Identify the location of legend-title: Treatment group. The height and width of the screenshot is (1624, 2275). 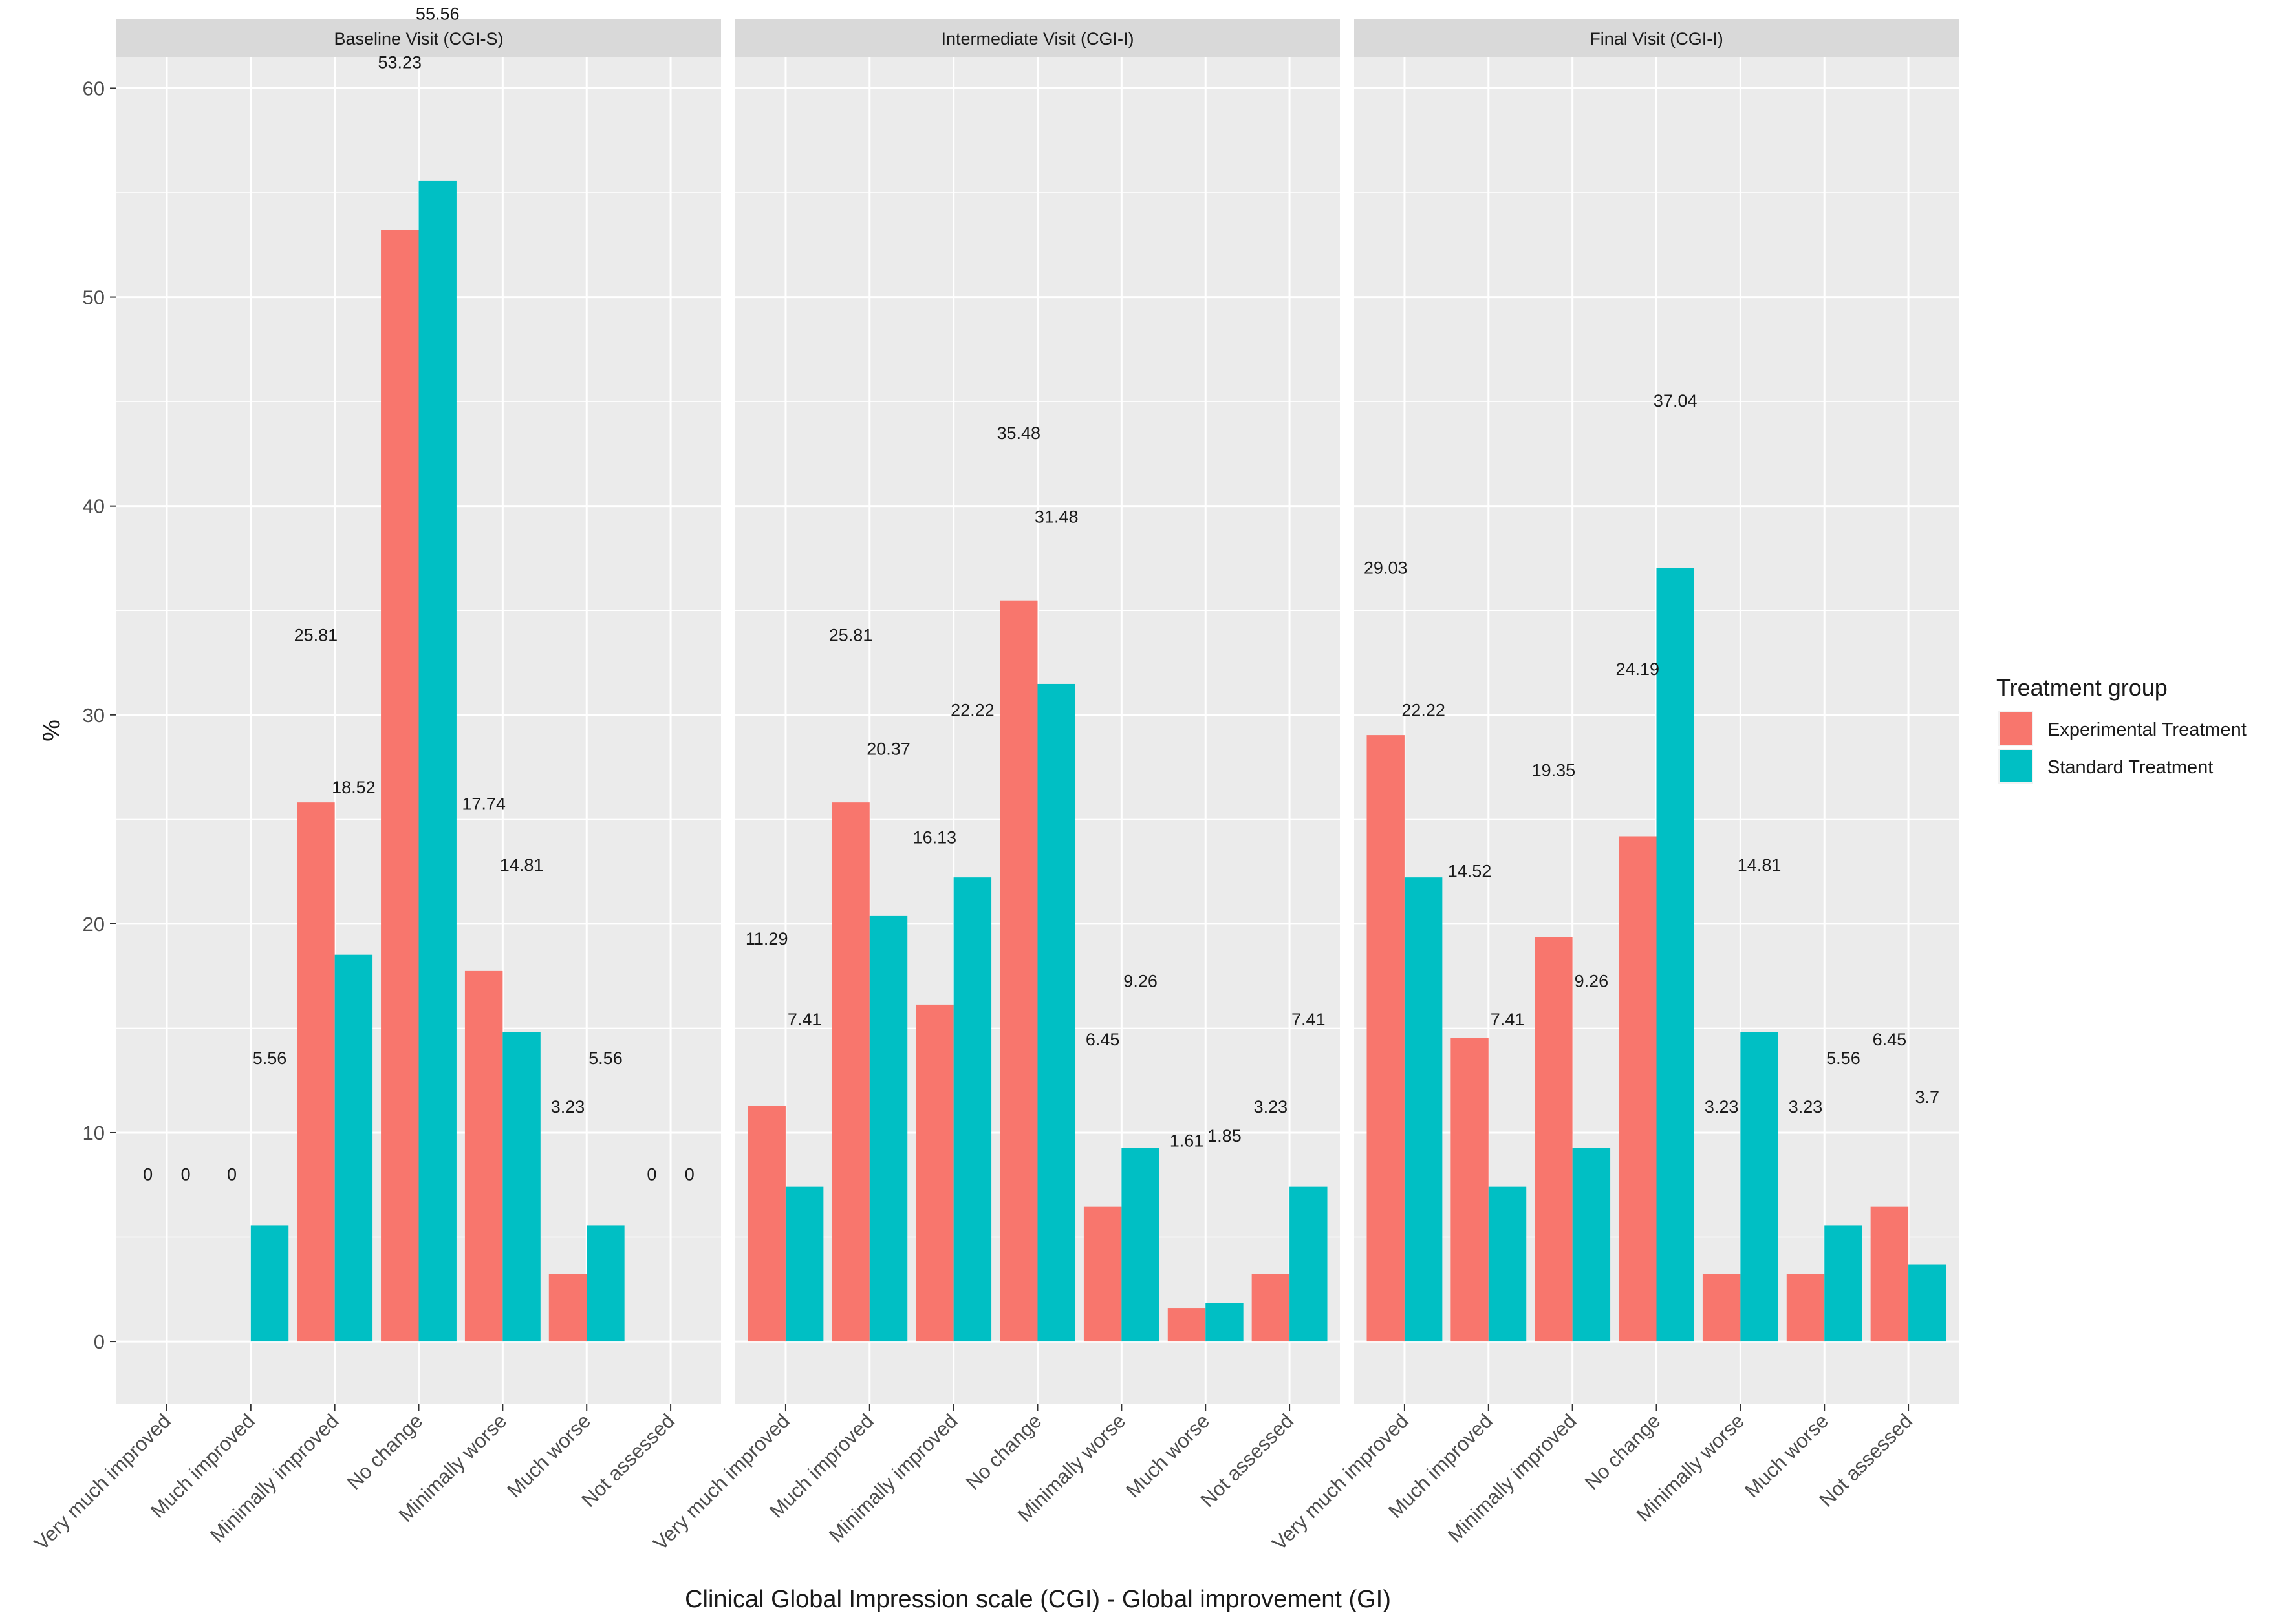
(2082, 687).